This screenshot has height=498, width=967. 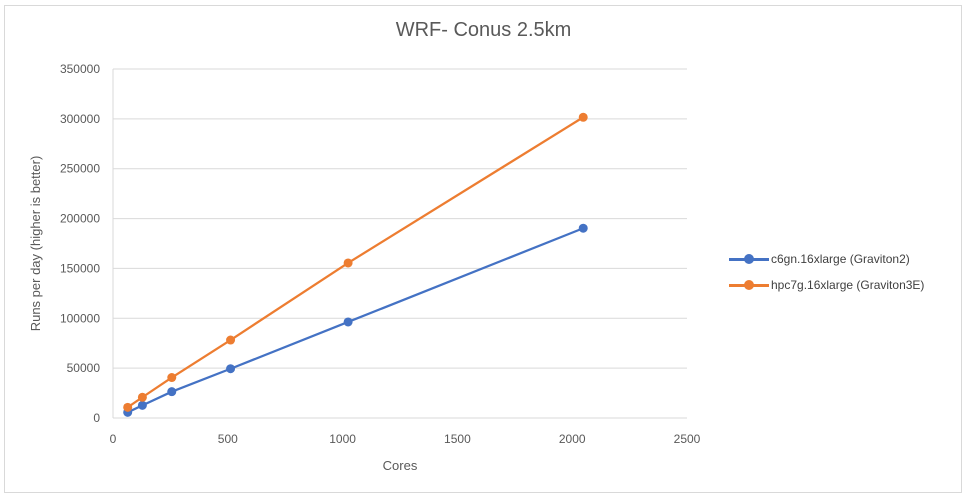 What do you see at coordinates (848, 285) in the screenshot?
I see `legend-label: hpc7g.16xlarge (Graviton3E)` at bounding box center [848, 285].